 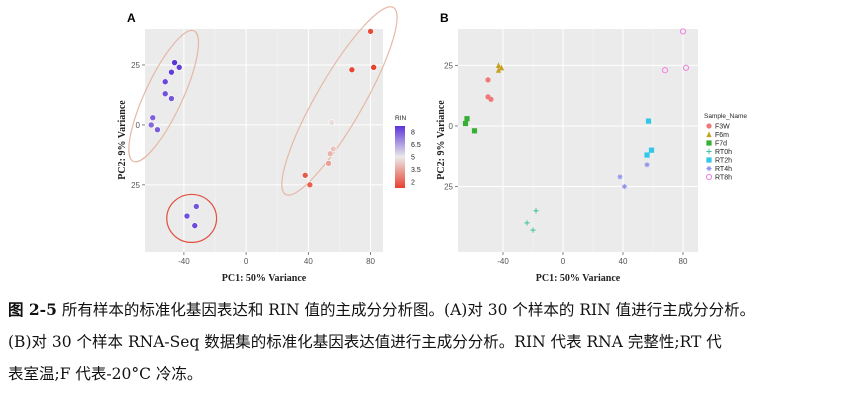 I want to click on rin-legend-label: 6.5, so click(x=416, y=145).